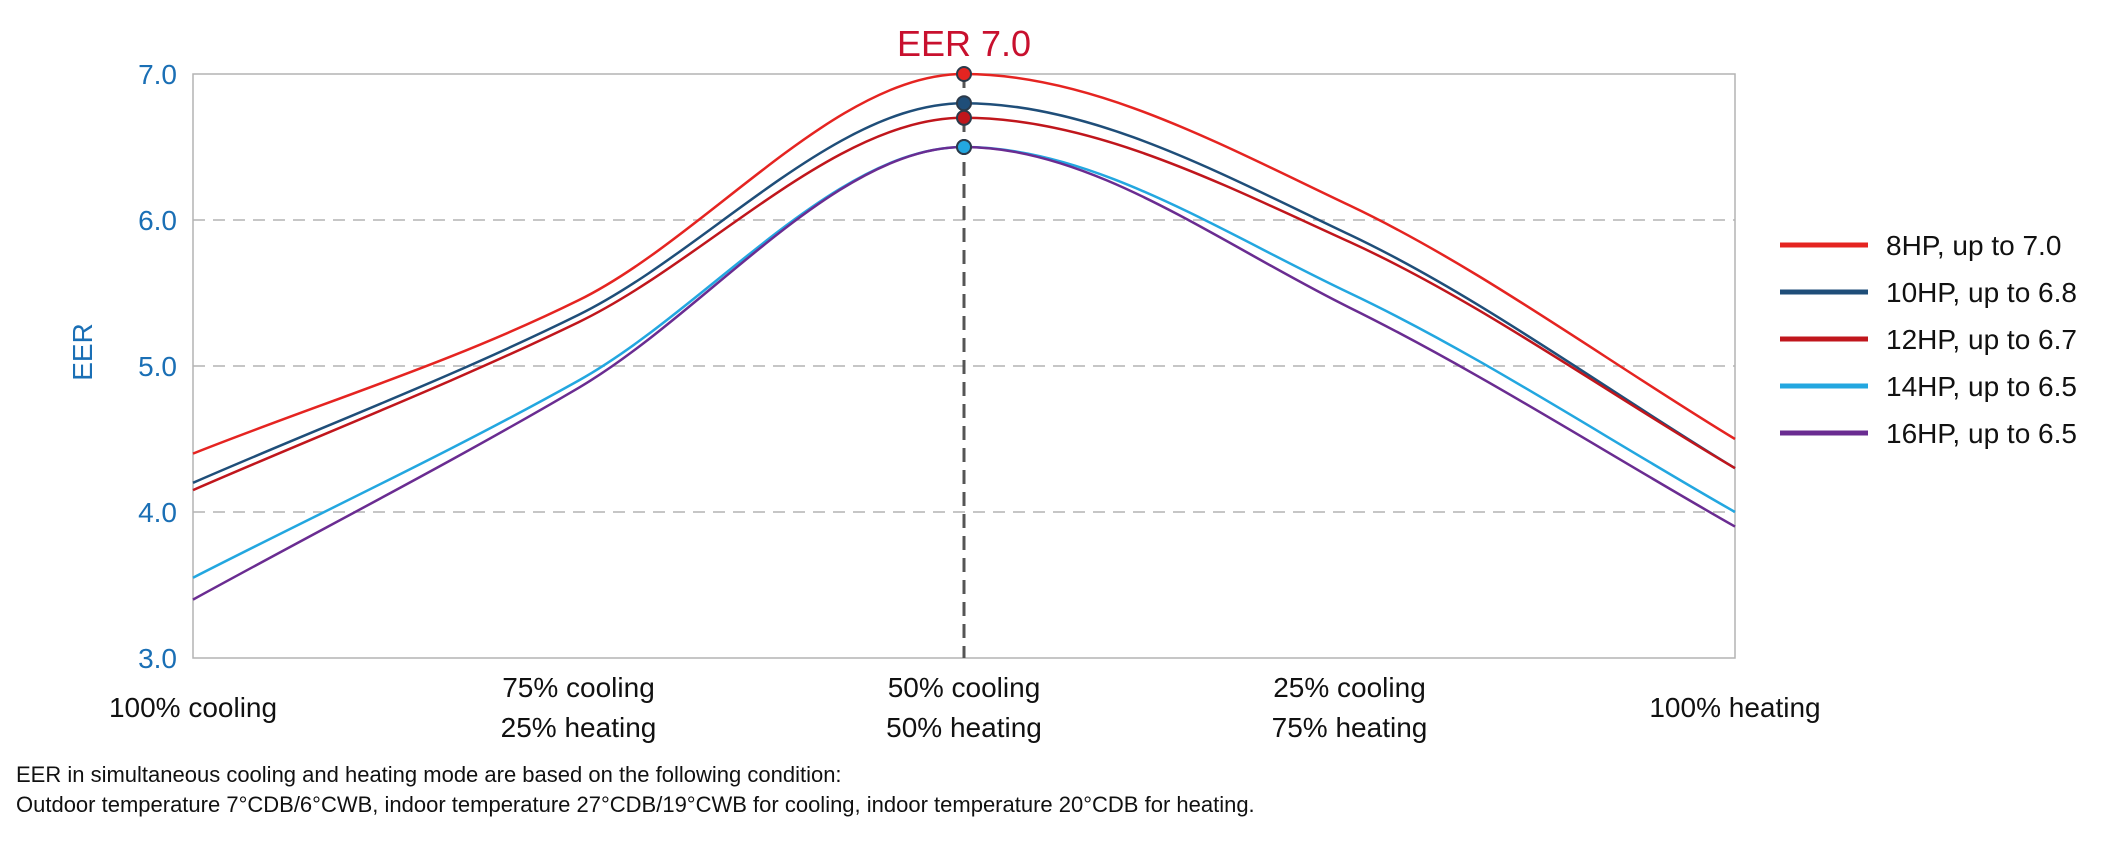 This screenshot has height=854, width=2109. I want to click on legend-label-2: 12HP, up to 6.7, so click(1981, 339).